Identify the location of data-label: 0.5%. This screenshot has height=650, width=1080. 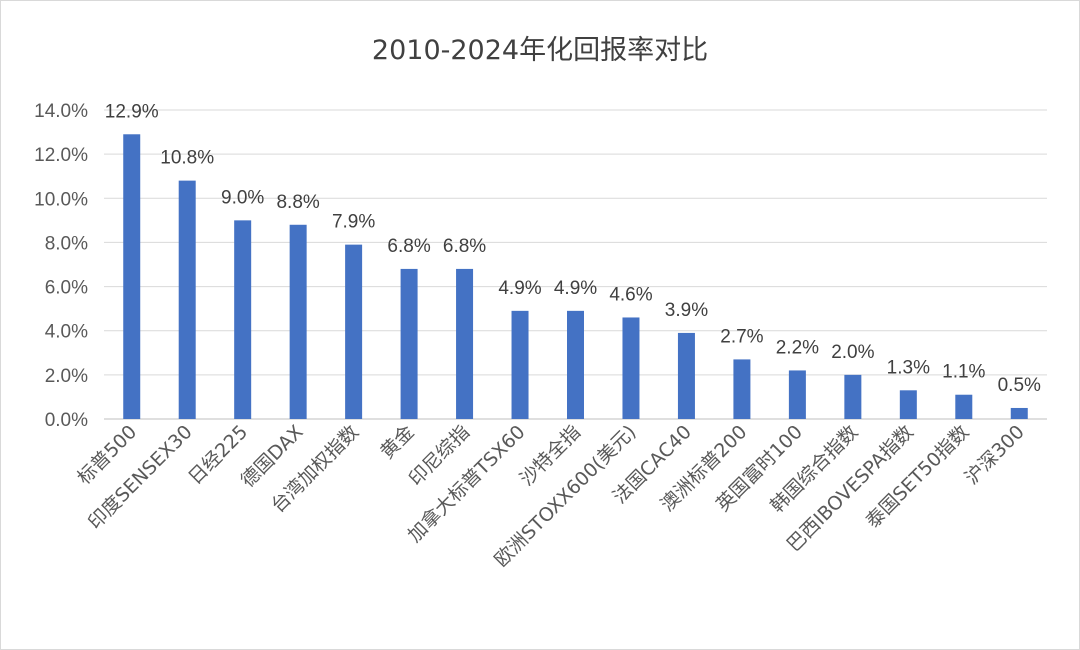
(1019, 385).